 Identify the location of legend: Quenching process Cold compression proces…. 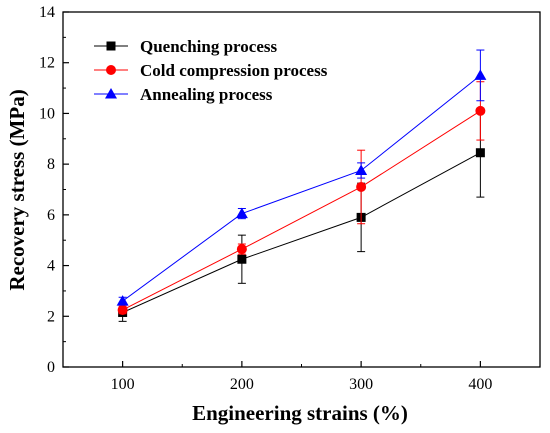
(211, 70).